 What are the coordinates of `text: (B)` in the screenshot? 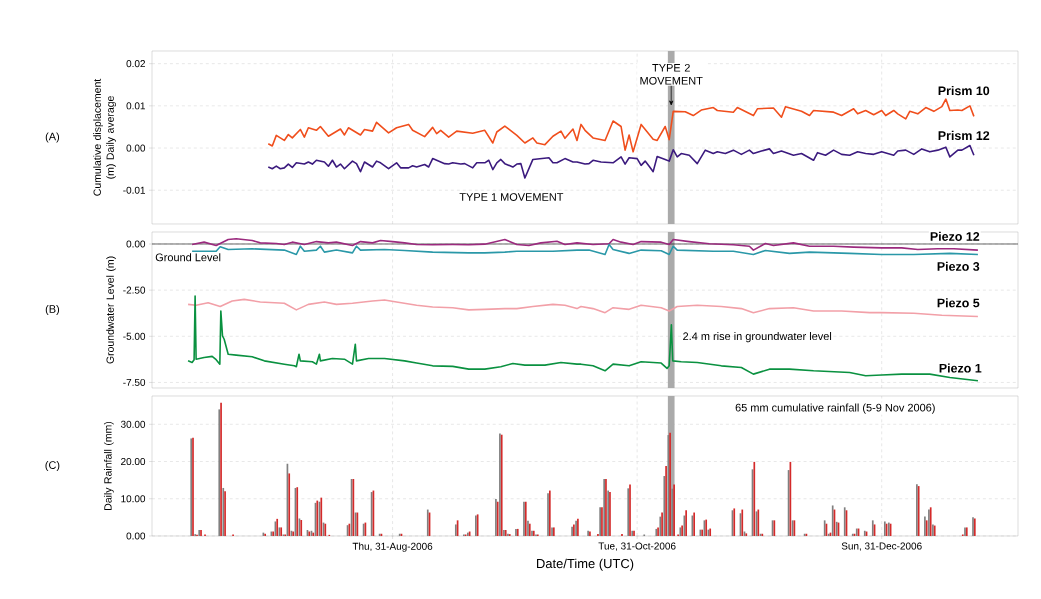 It's located at (52, 310).